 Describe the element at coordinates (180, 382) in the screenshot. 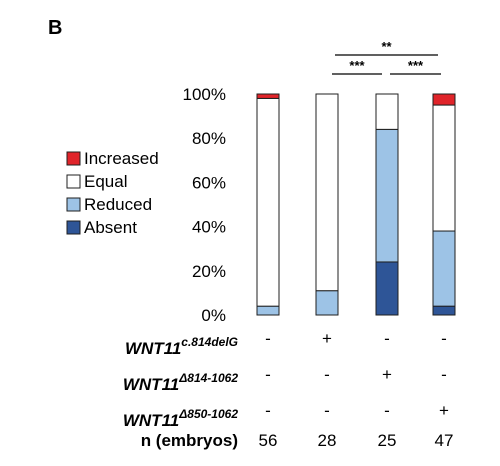

I see `genotype-row-label: WNT11Δ814-1062` at that location.